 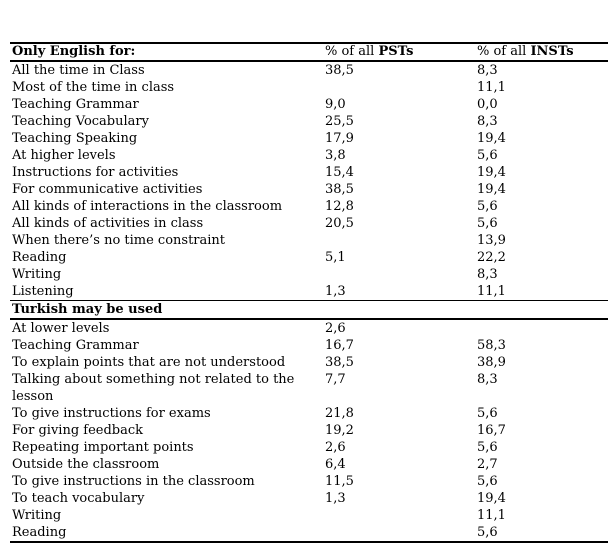 What do you see at coordinates (309, 274) in the screenshot?
I see `table-row: Writing 8,3` at bounding box center [309, 274].